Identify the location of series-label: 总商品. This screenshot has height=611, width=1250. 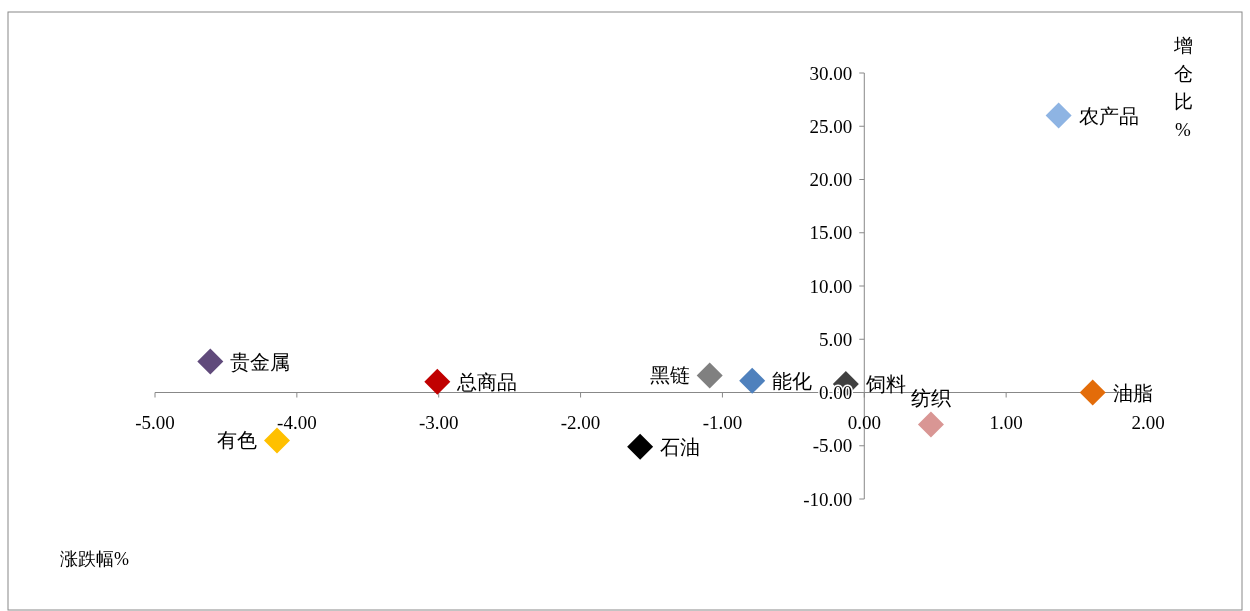
(487, 381).